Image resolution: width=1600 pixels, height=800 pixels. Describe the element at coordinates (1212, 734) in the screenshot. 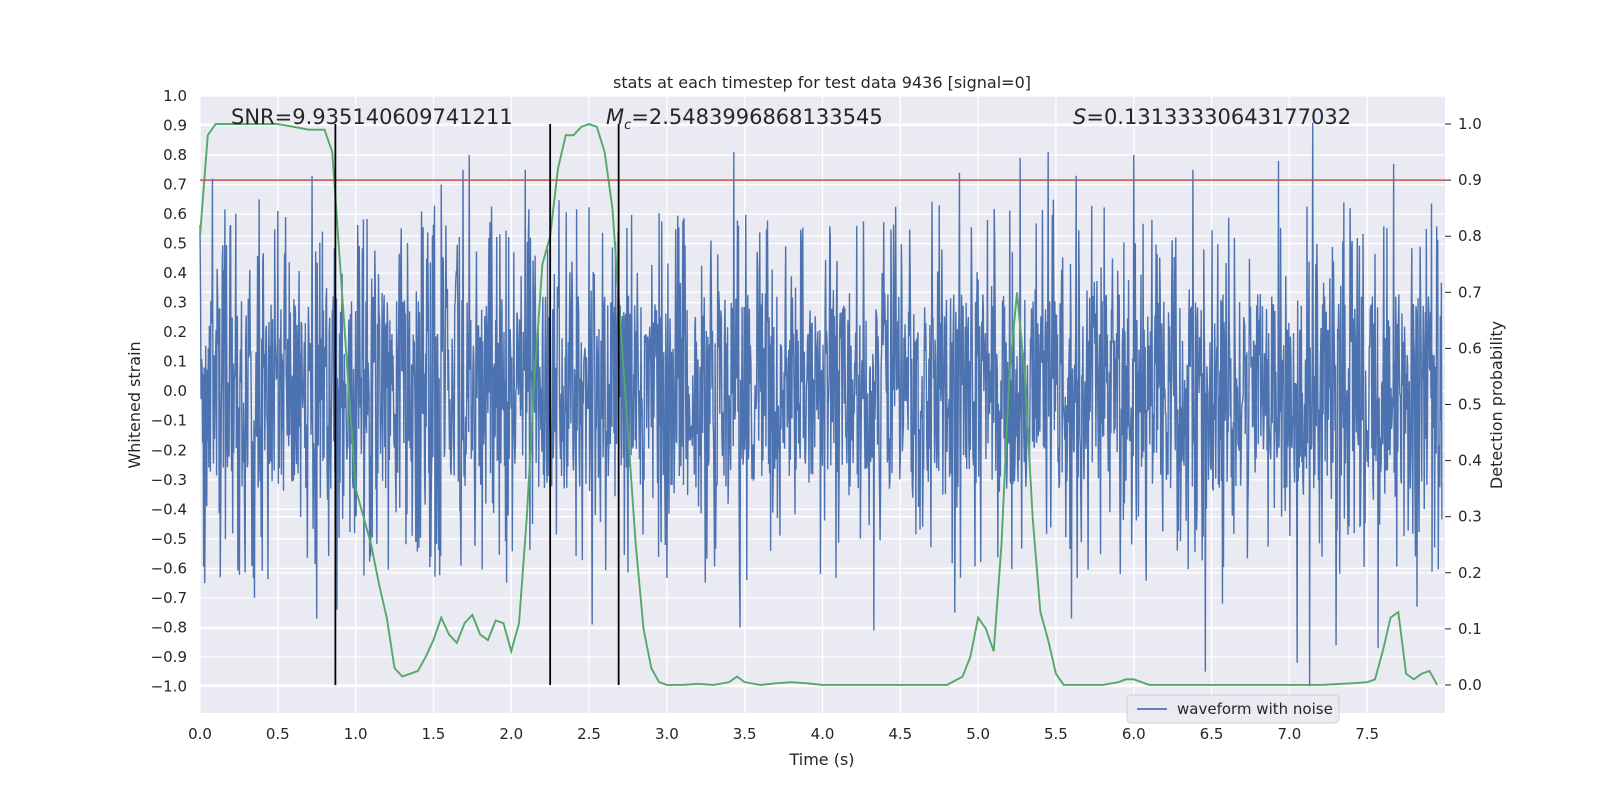

I see `x-tick-label: 6.5` at that location.